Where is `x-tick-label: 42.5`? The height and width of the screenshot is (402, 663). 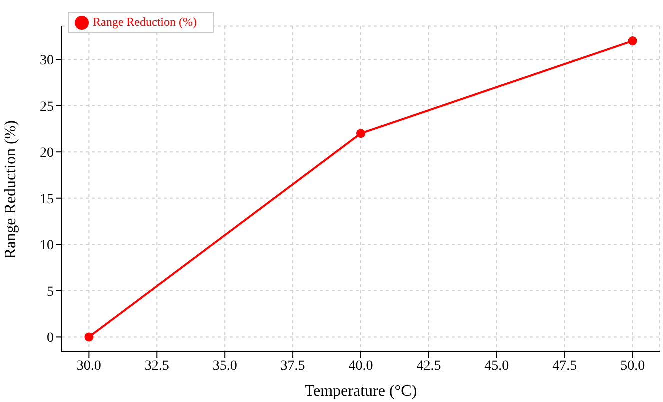
x-tick-label: 42.5 is located at coordinates (429, 366).